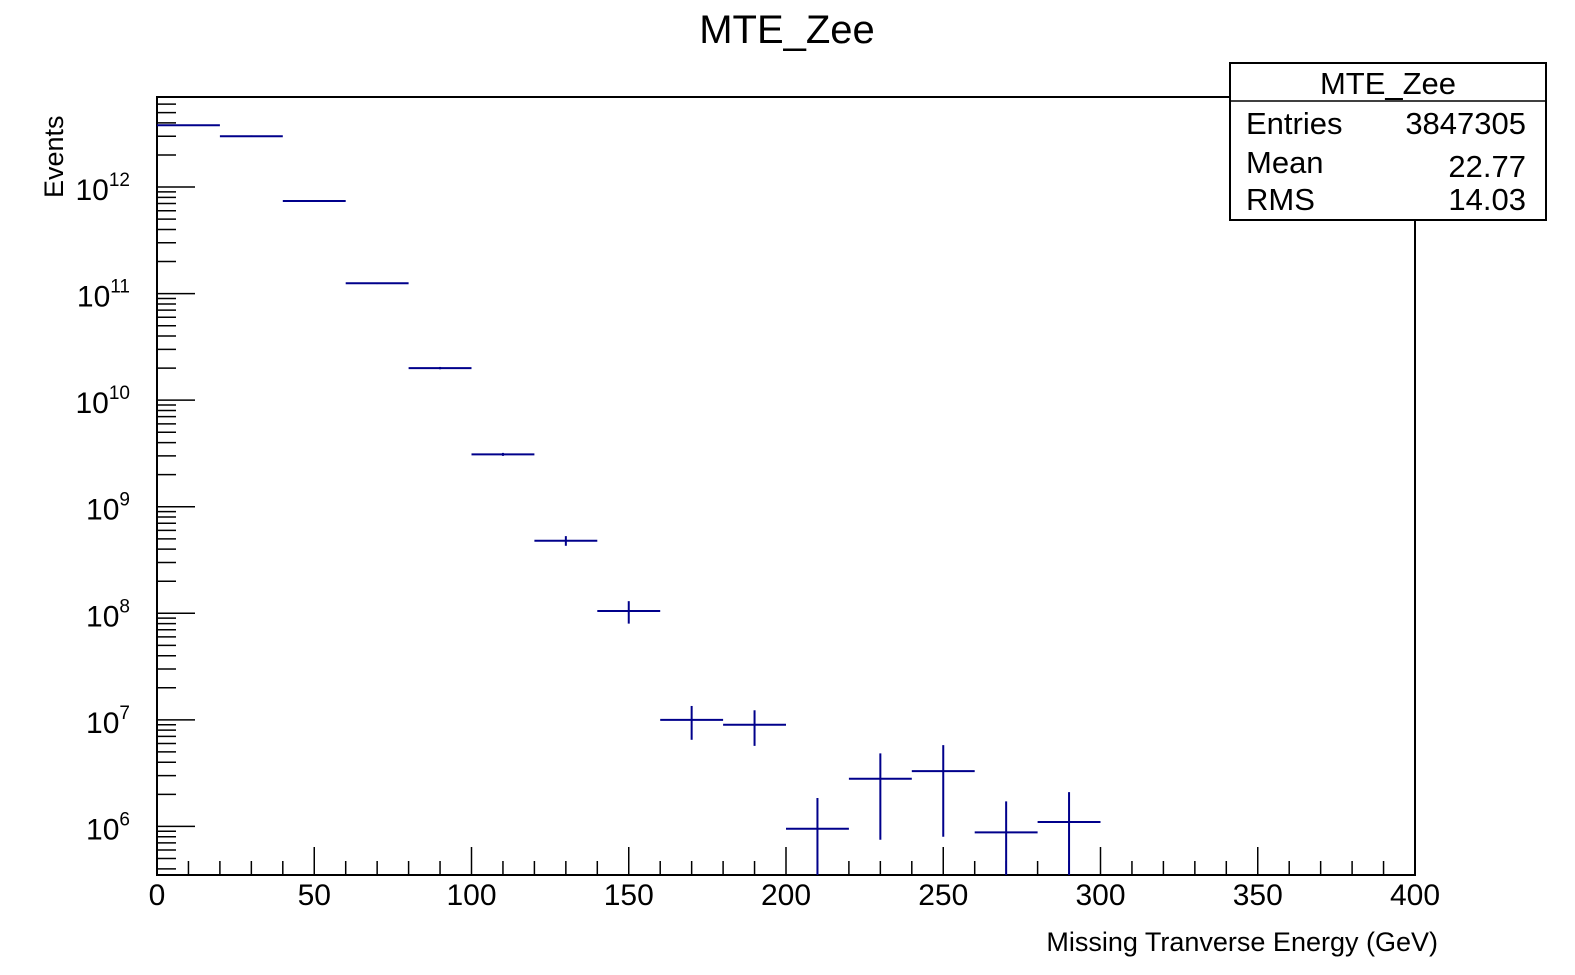 This screenshot has height=975, width=1575. What do you see at coordinates (1285, 162) in the screenshot?
I see `stats-mean-label: Mean` at bounding box center [1285, 162].